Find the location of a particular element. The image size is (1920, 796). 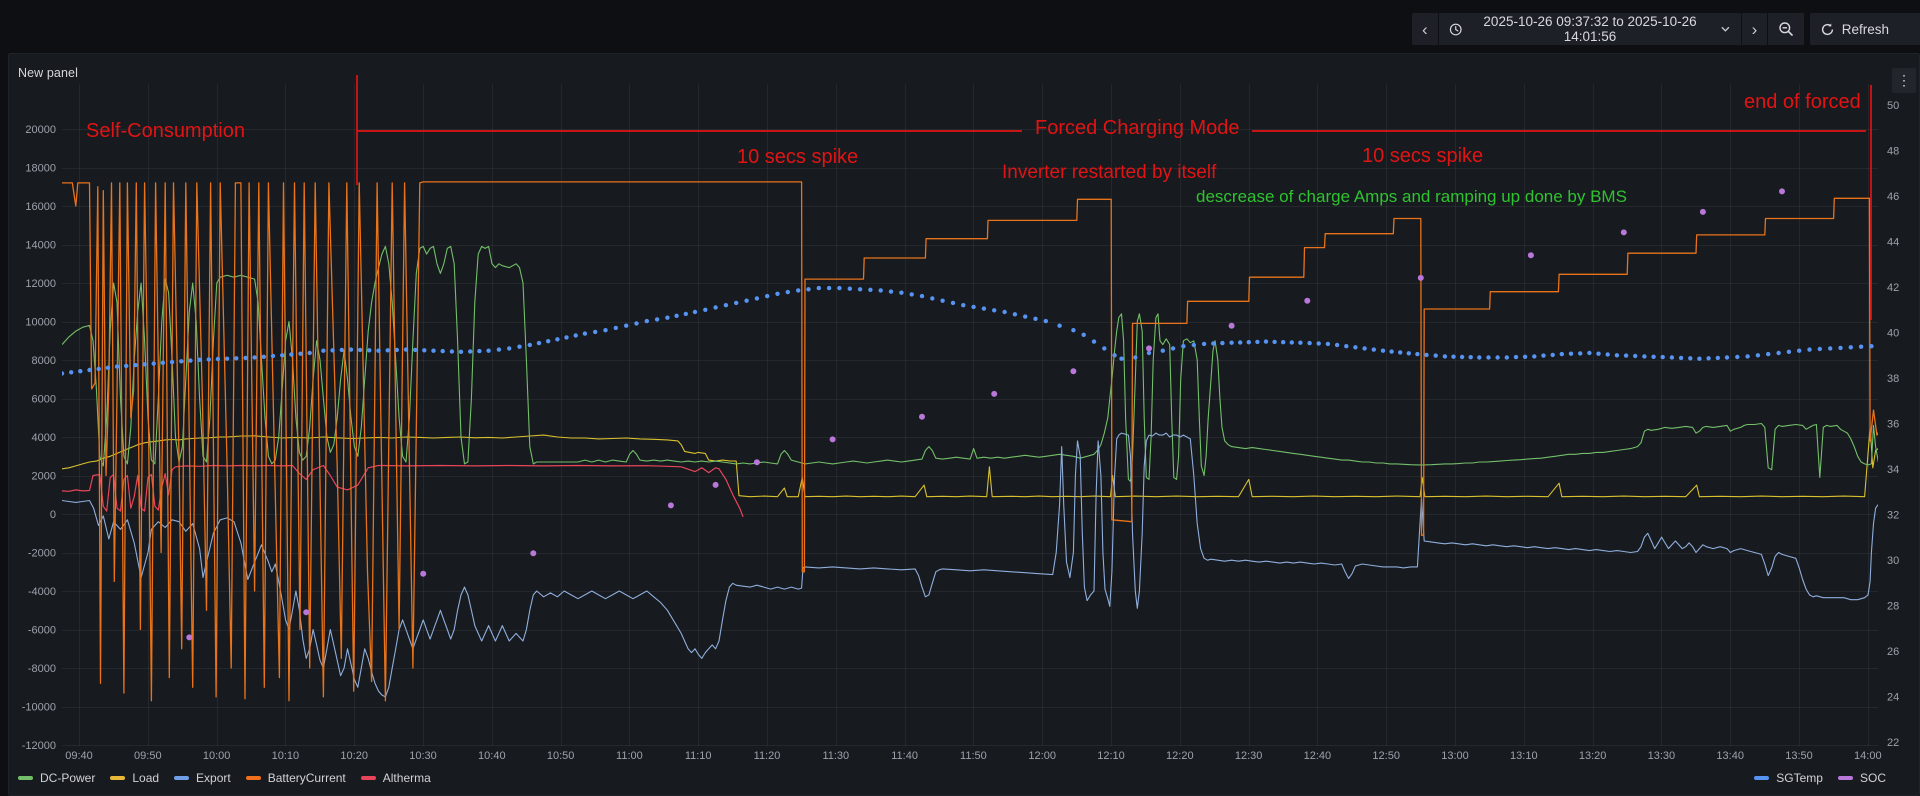

legend-label: SGTemp is located at coordinates (1799, 778).